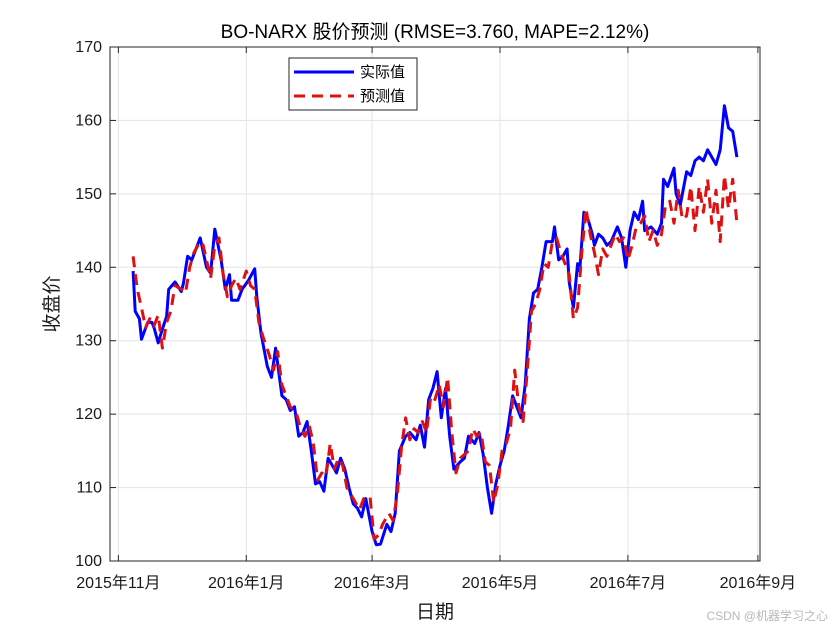  Describe the element at coordinates (88, 414) in the screenshot. I see `y-tick-label: 120` at that location.